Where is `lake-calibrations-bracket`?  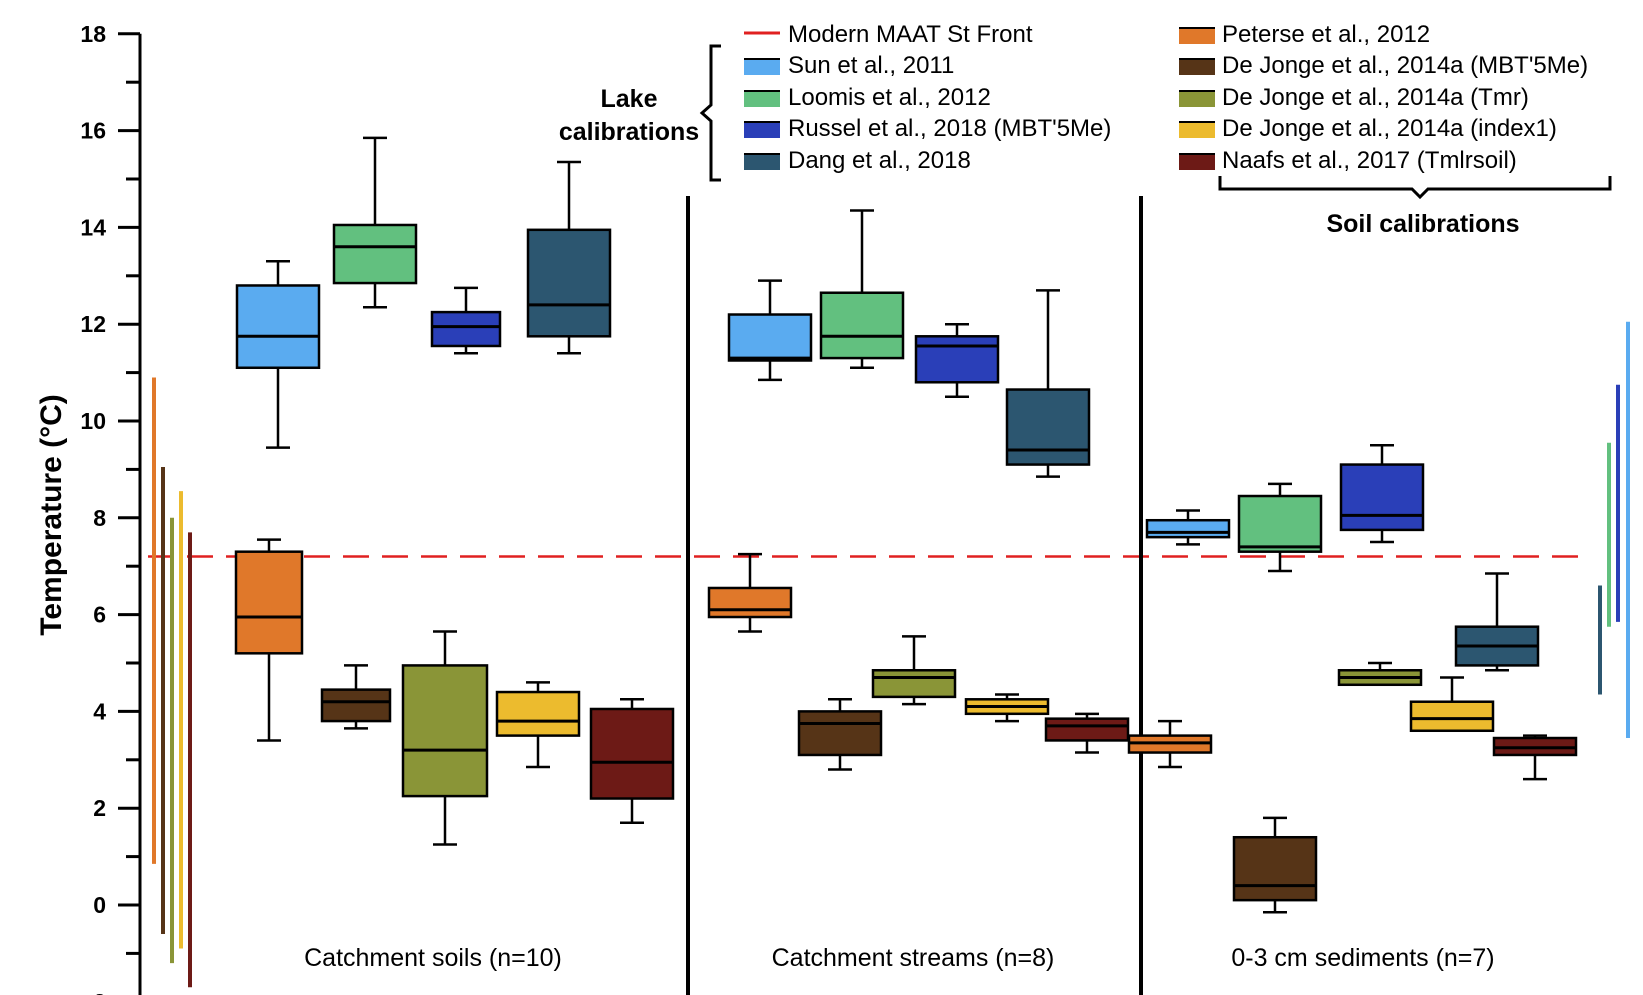
lake-calibrations-bracket is located at coordinates (710, 113).